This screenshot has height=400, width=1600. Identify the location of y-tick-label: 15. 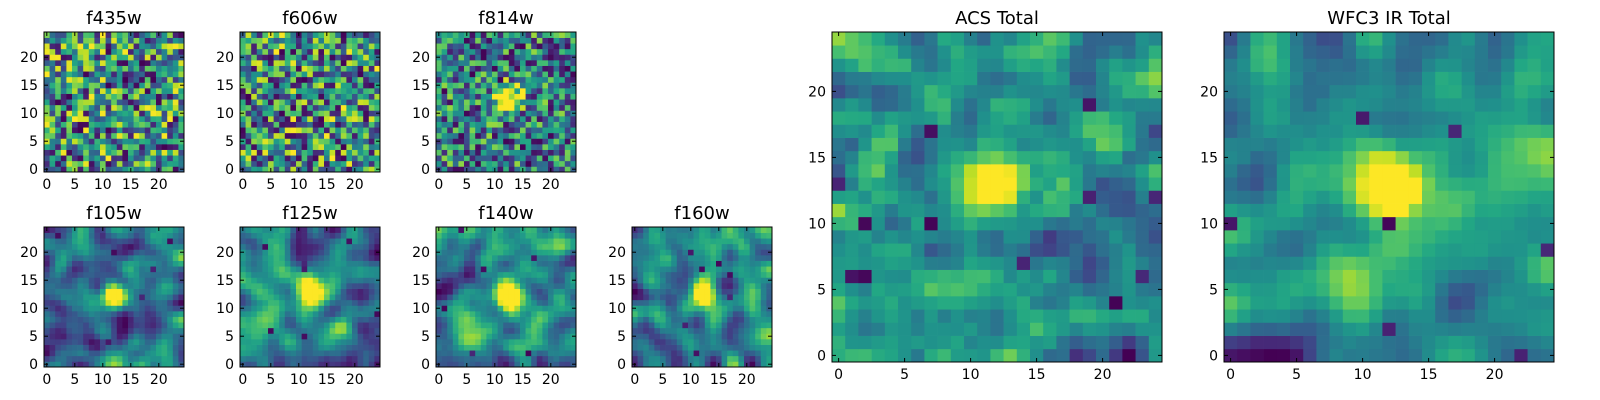
(617, 281).